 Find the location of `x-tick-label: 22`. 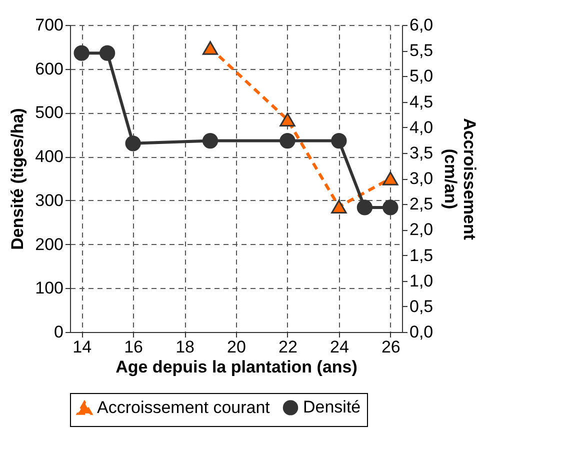

x-tick-label: 22 is located at coordinates (288, 347).